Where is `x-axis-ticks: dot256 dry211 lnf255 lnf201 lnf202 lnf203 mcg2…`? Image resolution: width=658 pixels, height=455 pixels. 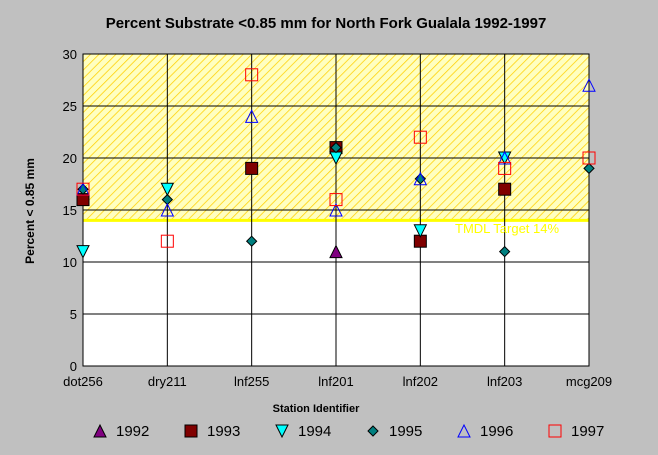 x-axis-ticks: dot256 dry211 lnf255 lnf201 lnf202 lnf203 mcg2… is located at coordinates (337, 381).